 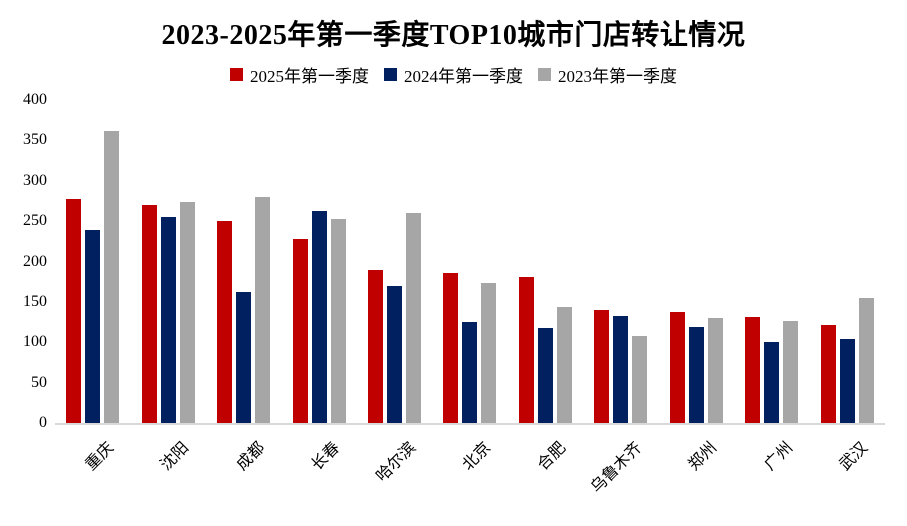 What do you see at coordinates (175, 456) in the screenshot?
I see `x-axis-label-沈阳: 沈阳` at bounding box center [175, 456].